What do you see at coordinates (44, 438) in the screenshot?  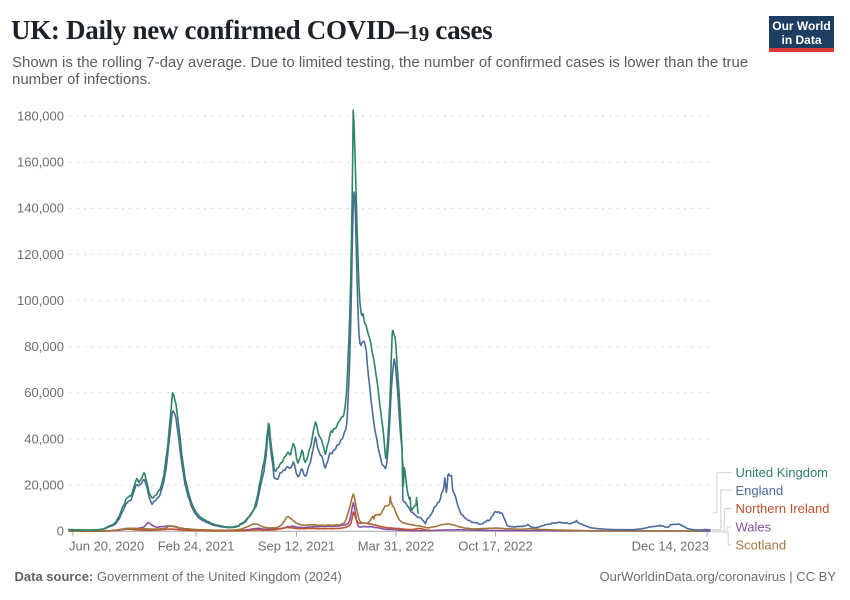 I see `svg-text: 40,000` at bounding box center [44, 438].